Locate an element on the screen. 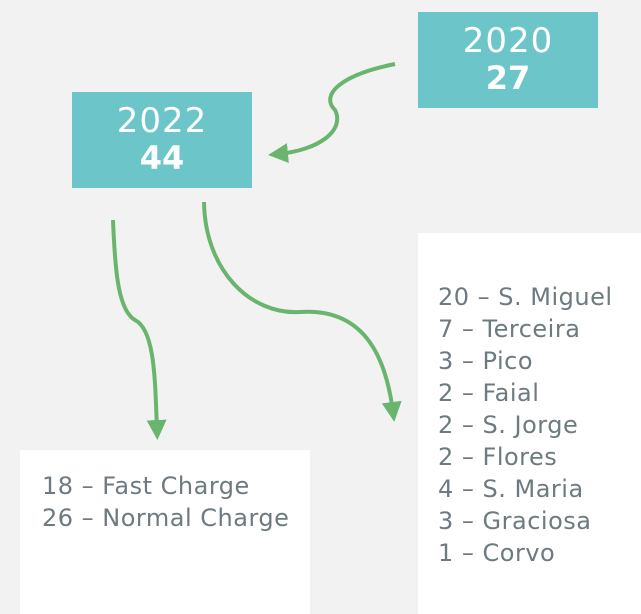 This screenshot has width=641, height=614. island-item: 1 – Corvo is located at coordinates (497, 553).